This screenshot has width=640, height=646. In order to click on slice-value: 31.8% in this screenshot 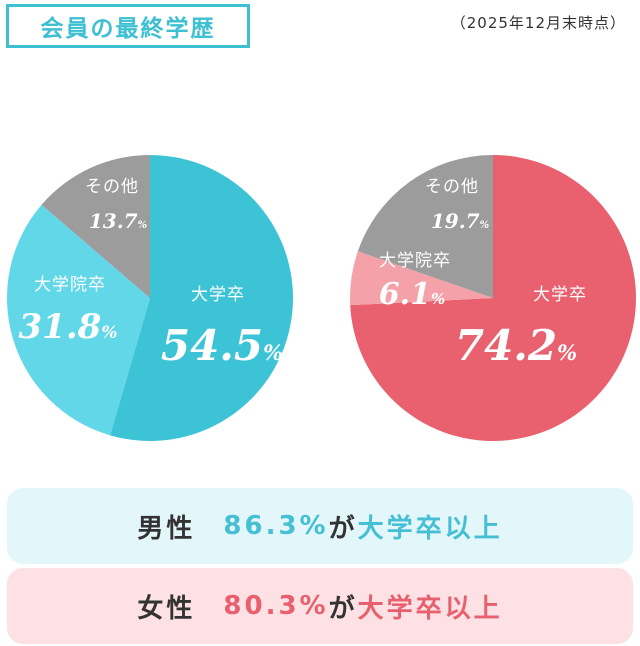, I will do `click(68, 327)`.